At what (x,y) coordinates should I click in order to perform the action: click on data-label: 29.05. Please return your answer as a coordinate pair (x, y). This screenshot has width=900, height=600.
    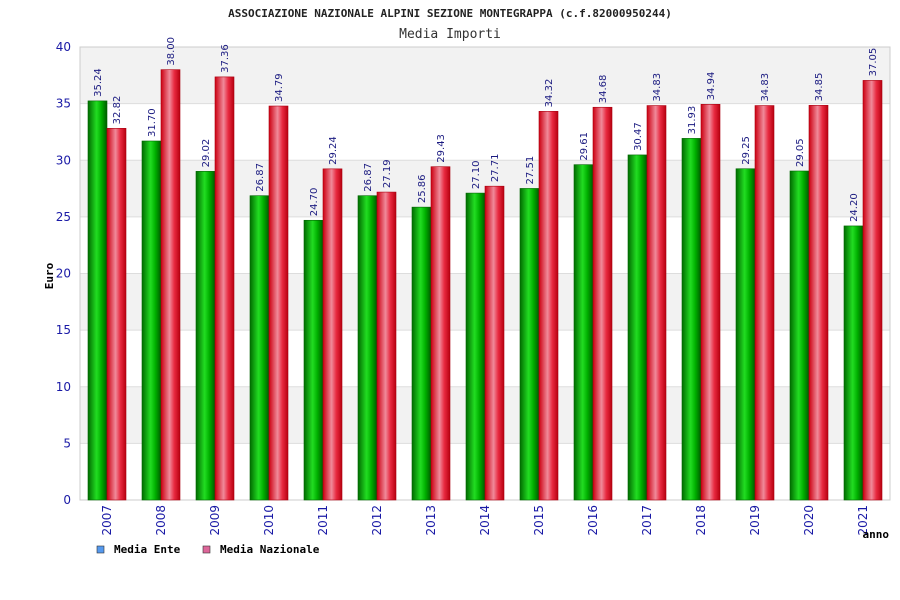
    Looking at the image, I should click on (800, 152).